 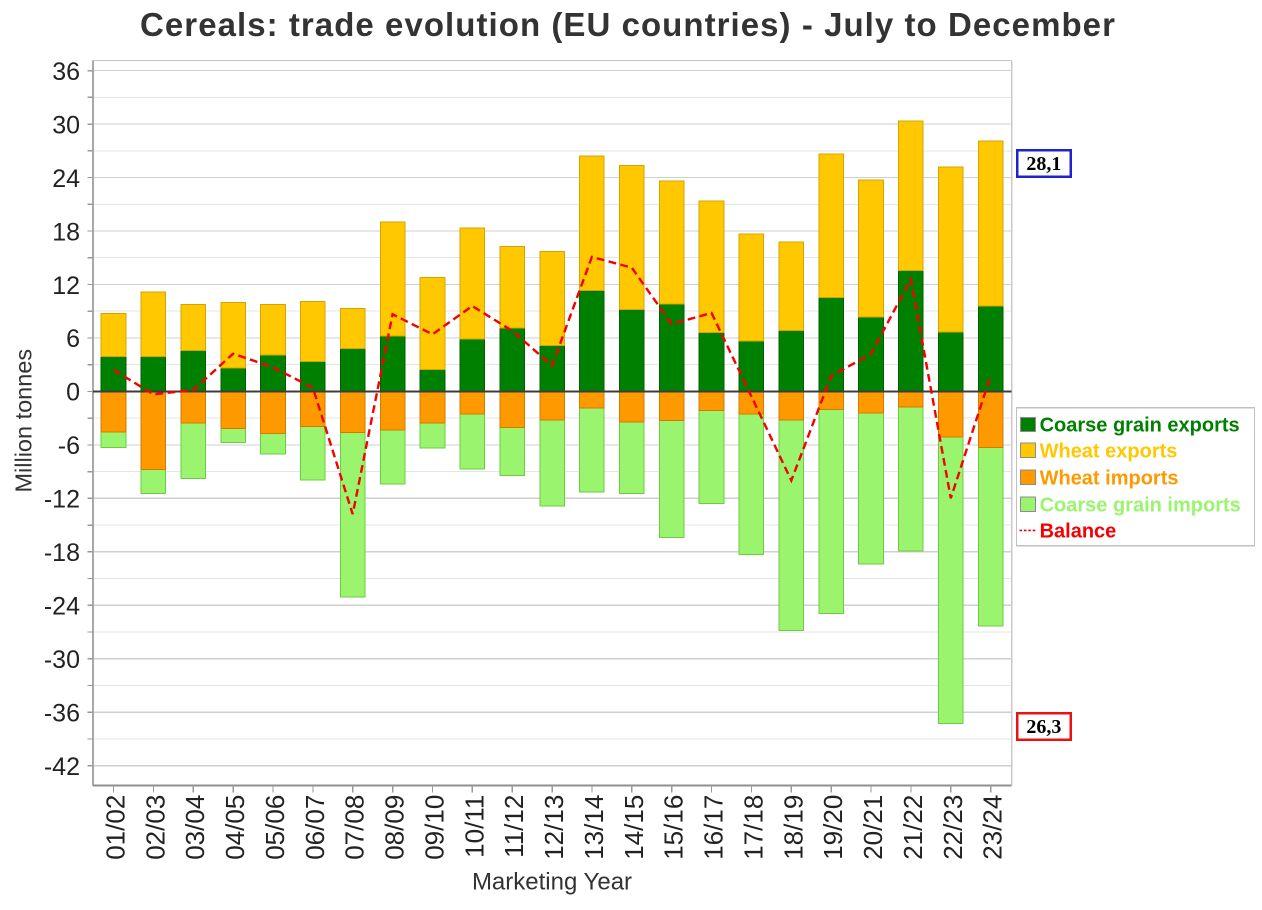 I want to click on svg-text: 26,3, so click(x=1043, y=727).